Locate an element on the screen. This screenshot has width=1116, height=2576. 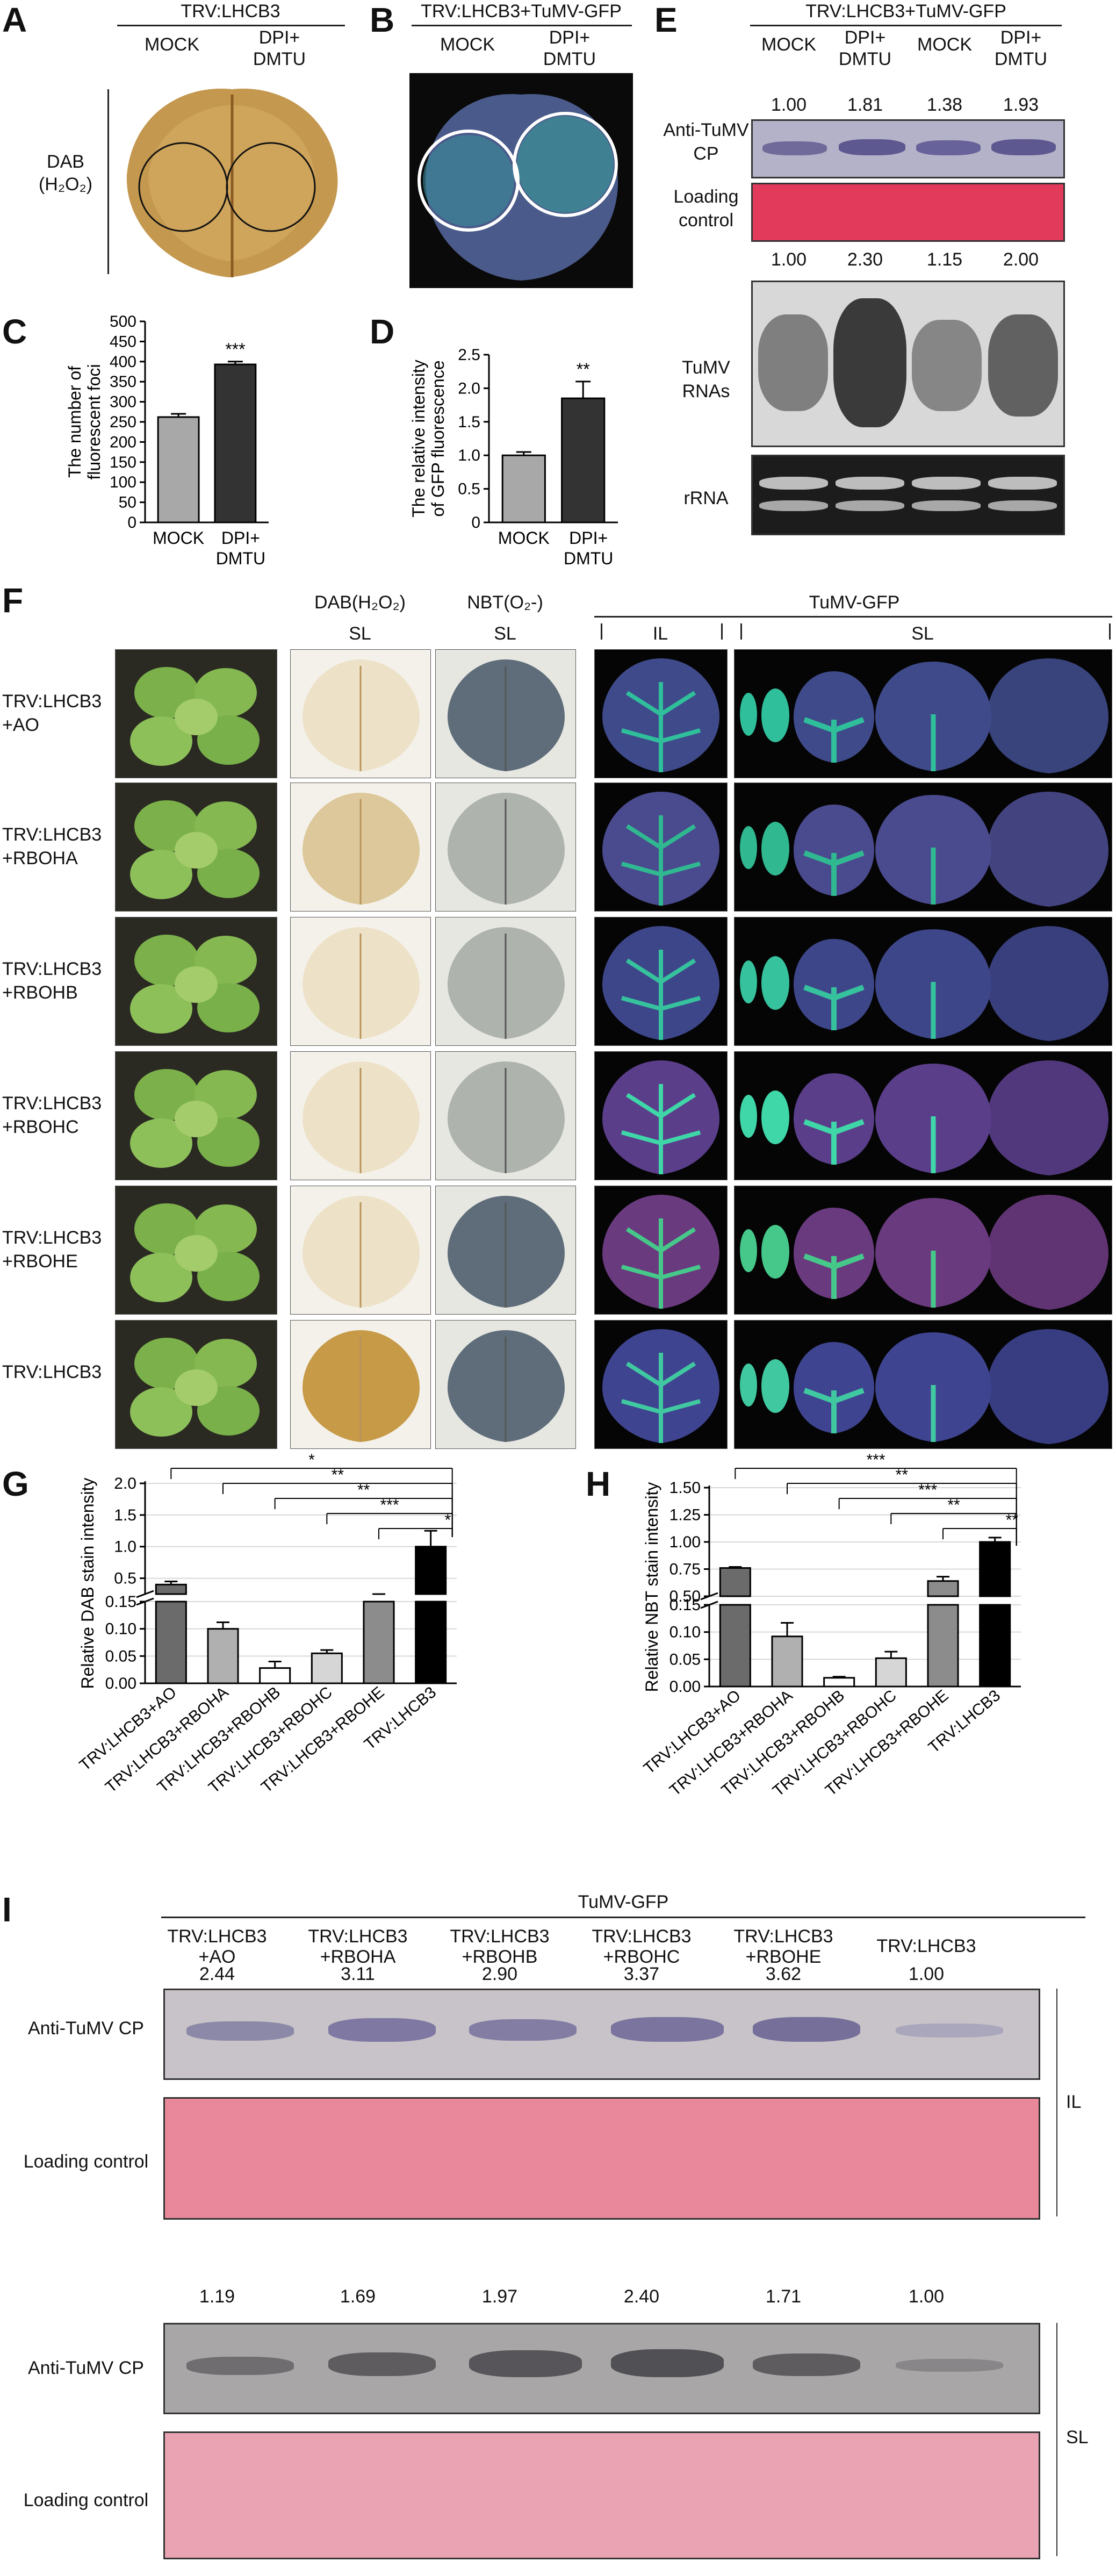
panel-b-col-dpi: DPI+ DMTU is located at coordinates (569, 48).